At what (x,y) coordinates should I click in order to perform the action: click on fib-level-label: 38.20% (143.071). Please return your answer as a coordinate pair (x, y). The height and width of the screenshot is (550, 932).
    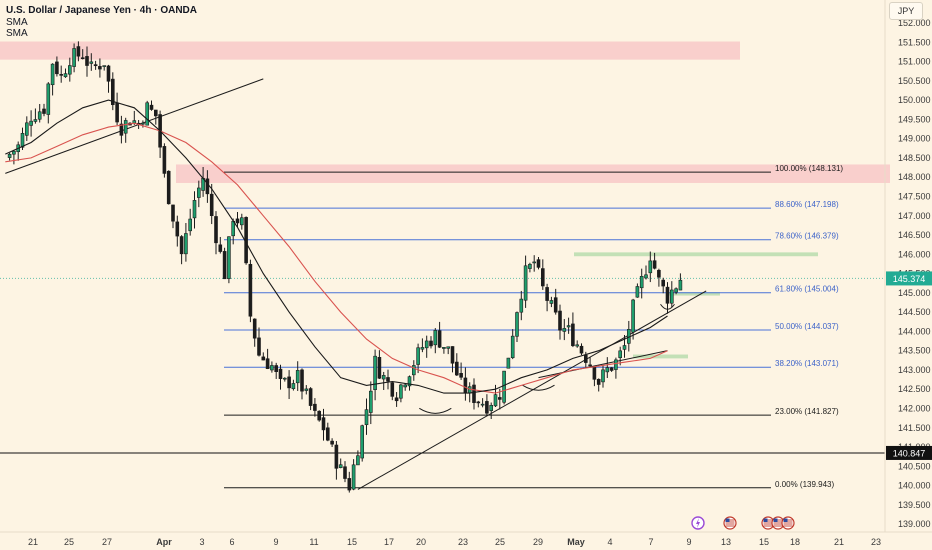
    Looking at the image, I should click on (807, 363).